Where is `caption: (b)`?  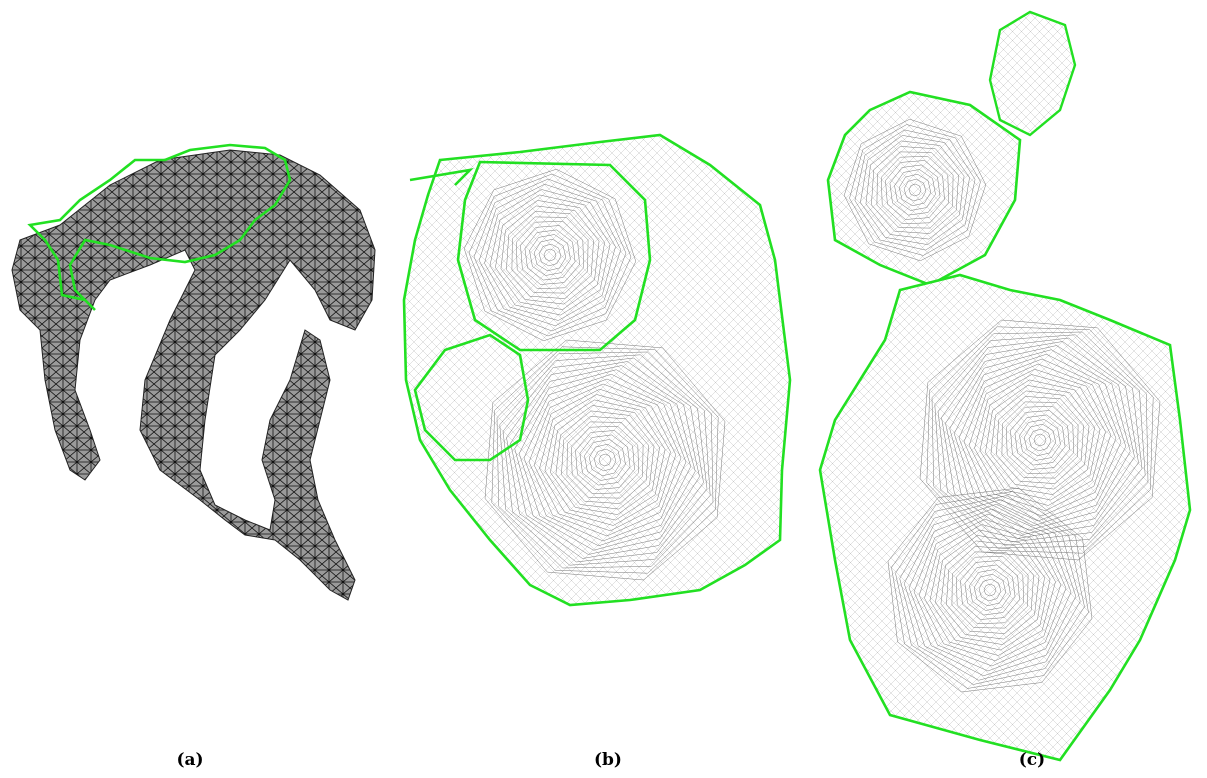
caption: (b) is located at coordinates (608, 760).